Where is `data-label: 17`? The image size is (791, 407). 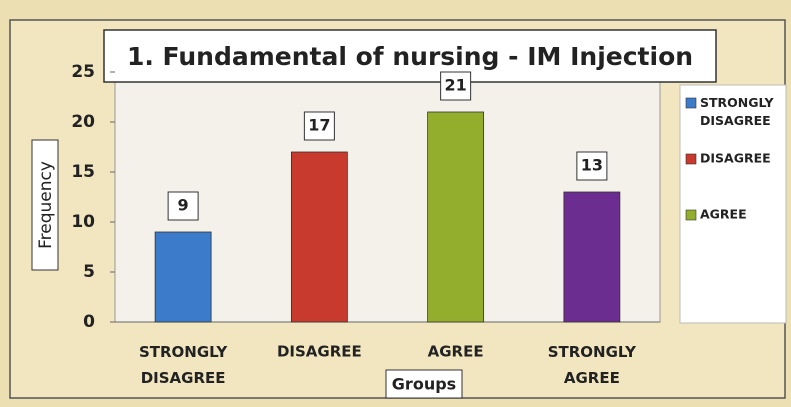 data-label: 17 is located at coordinates (319, 125).